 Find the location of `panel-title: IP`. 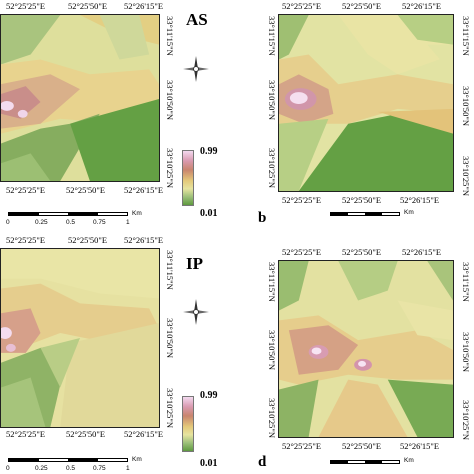

panel-title: IP is located at coordinates (194, 263).